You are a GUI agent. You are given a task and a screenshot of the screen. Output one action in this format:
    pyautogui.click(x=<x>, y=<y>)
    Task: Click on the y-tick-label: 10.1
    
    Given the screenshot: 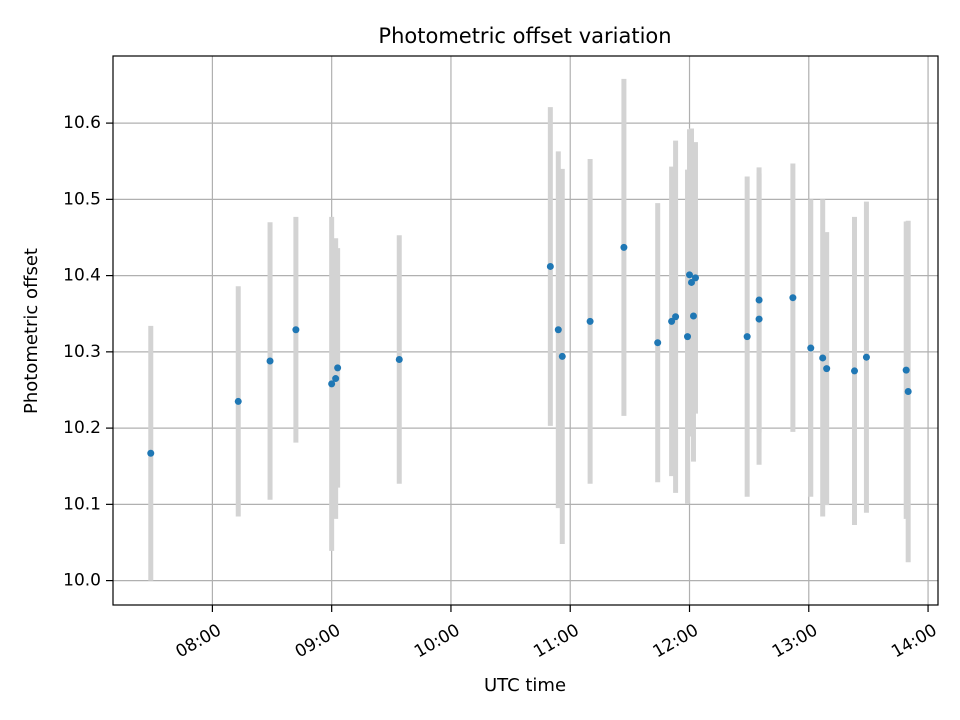 What is the action you would take?
    pyautogui.click(x=82, y=504)
    